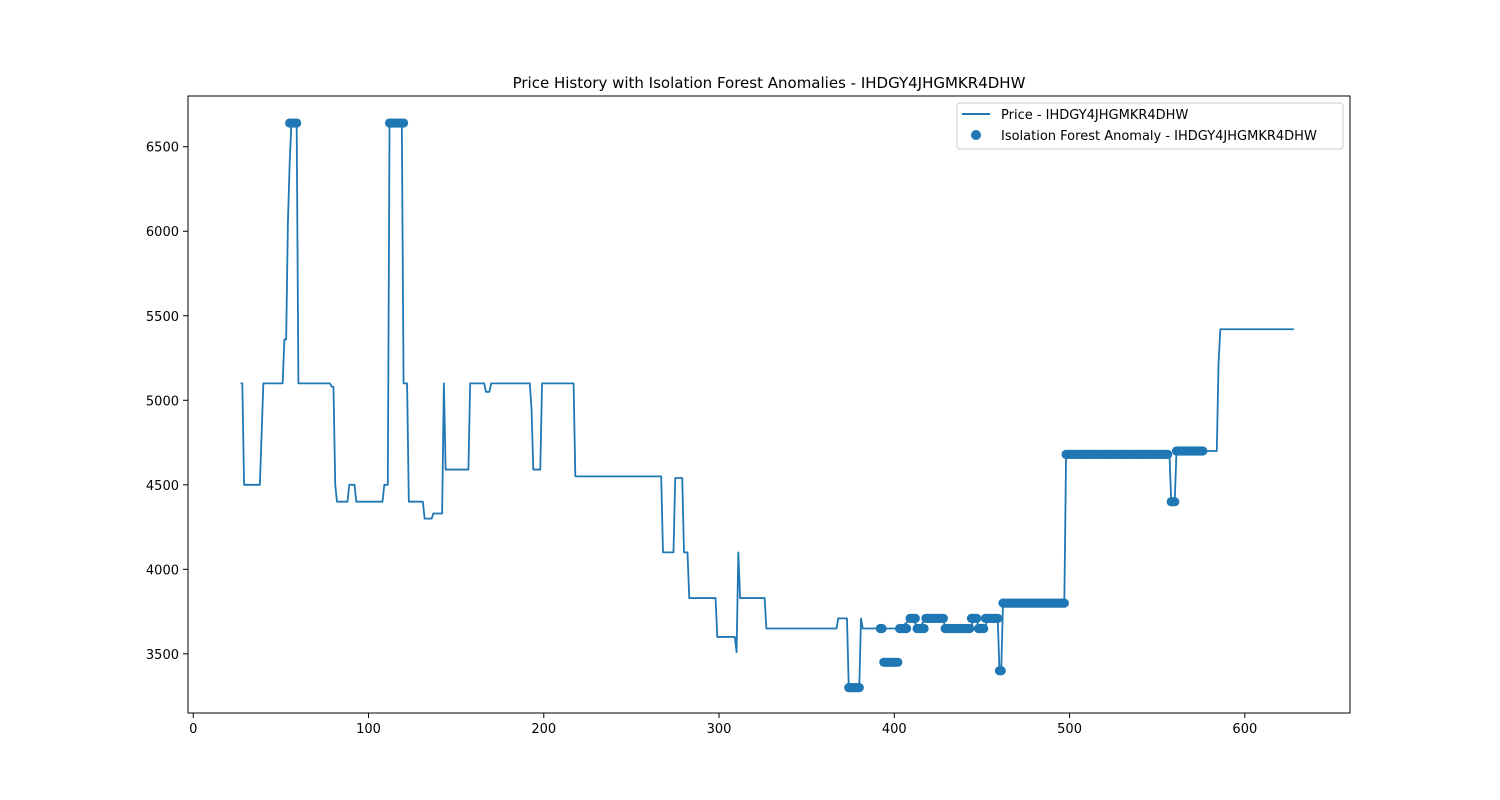  I want to click on x-tick-label: 300, so click(719, 729).